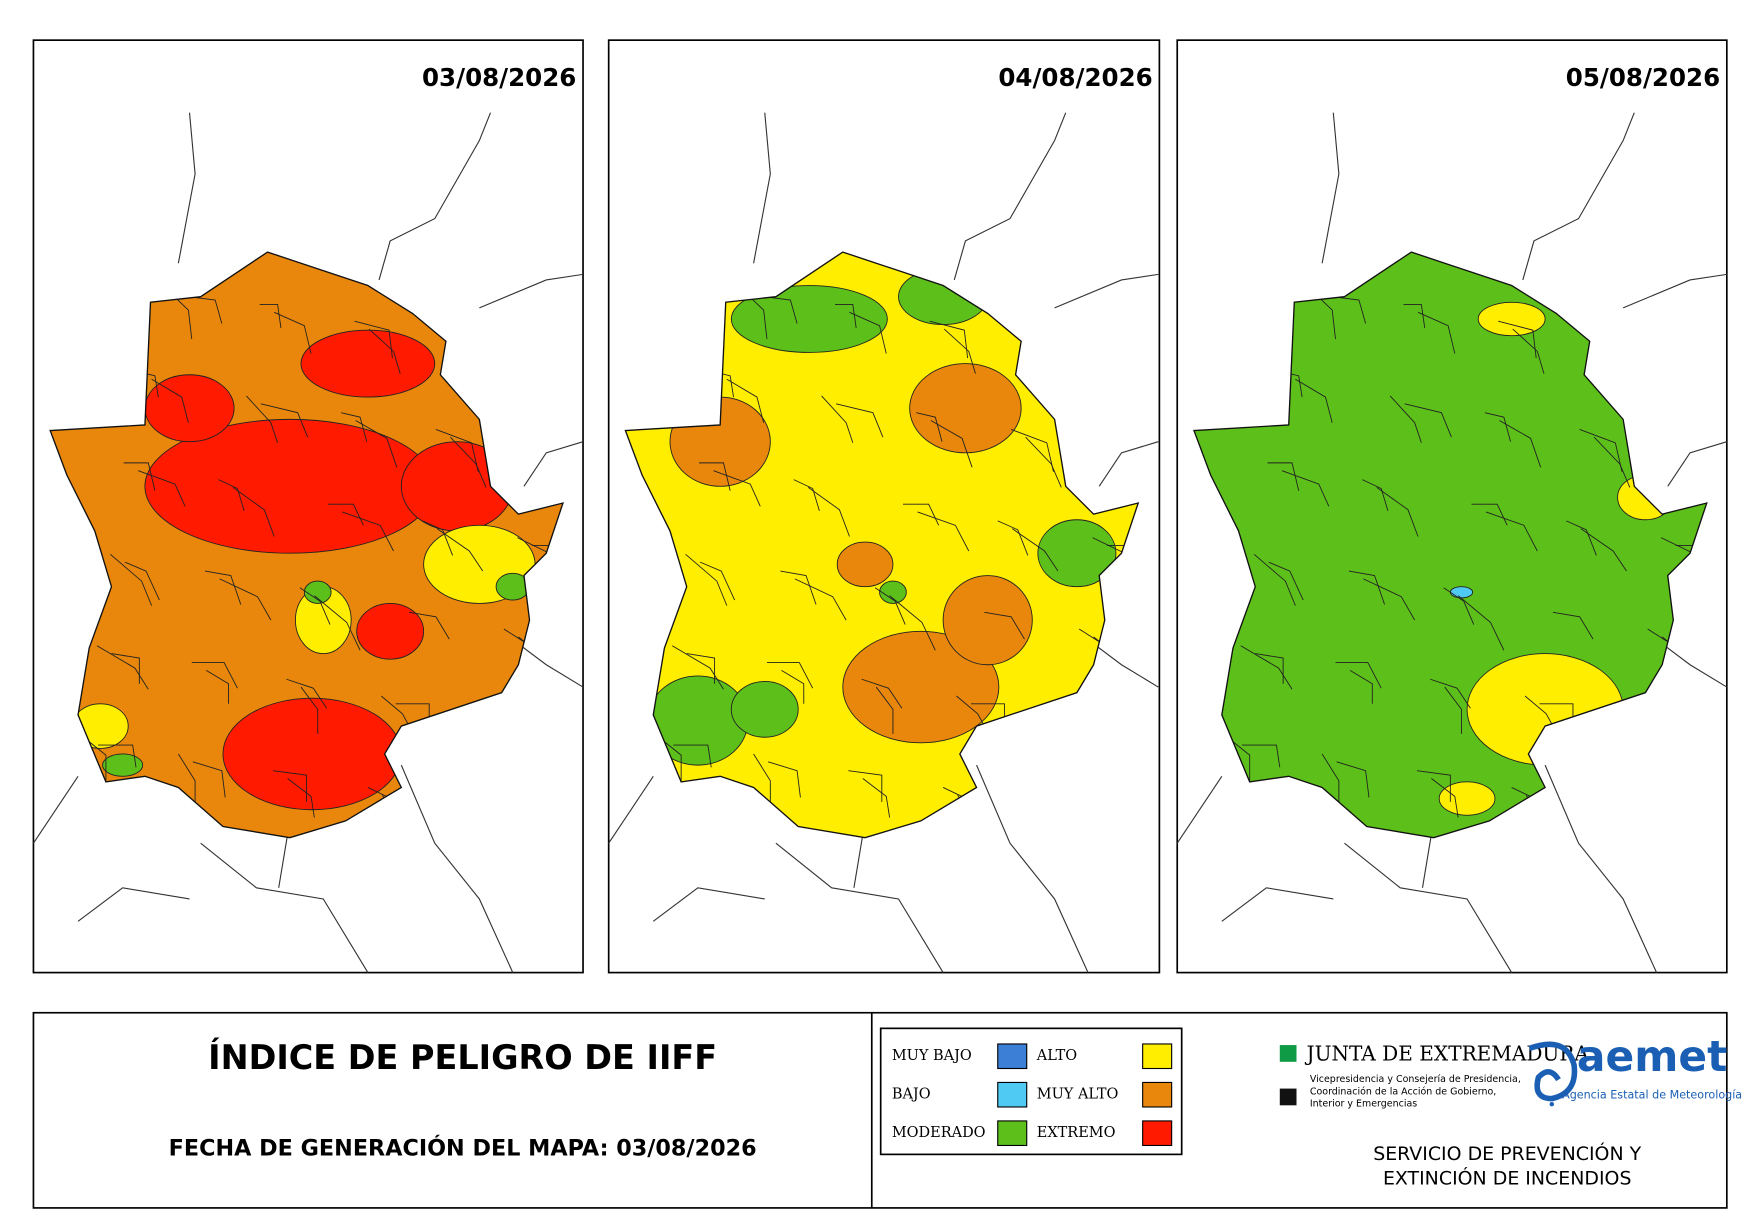 The width and height of the screenshot is (1748, 1228). Describe the element at coordinates (1553, 1074) in the screenshot. I see `aemet-emblem` at that location.